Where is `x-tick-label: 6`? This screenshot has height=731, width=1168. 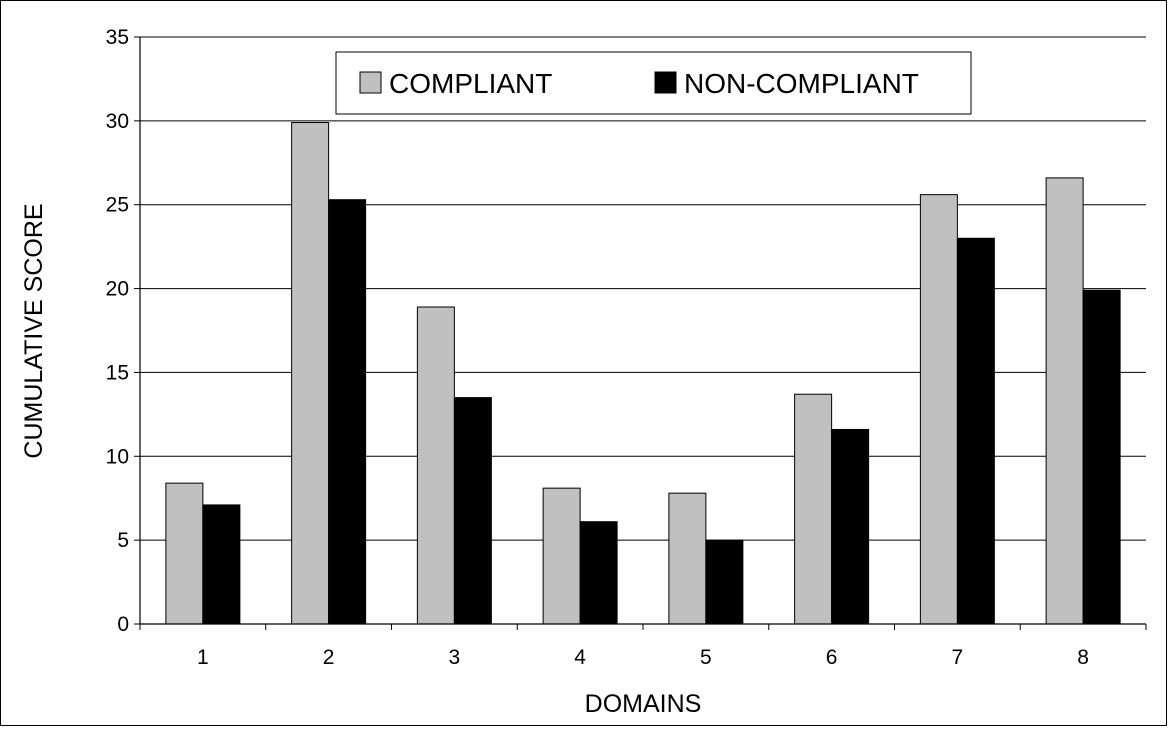
x-tick-label: 6 is located at coordinates (832, 657).